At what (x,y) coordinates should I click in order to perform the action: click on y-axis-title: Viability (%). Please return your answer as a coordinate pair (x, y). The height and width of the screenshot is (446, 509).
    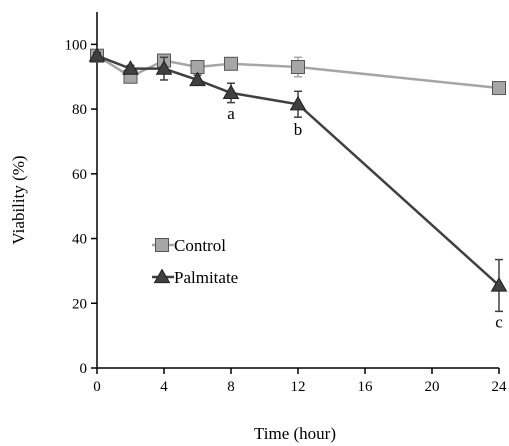
    Looking at the image, I should click on (18, 199).